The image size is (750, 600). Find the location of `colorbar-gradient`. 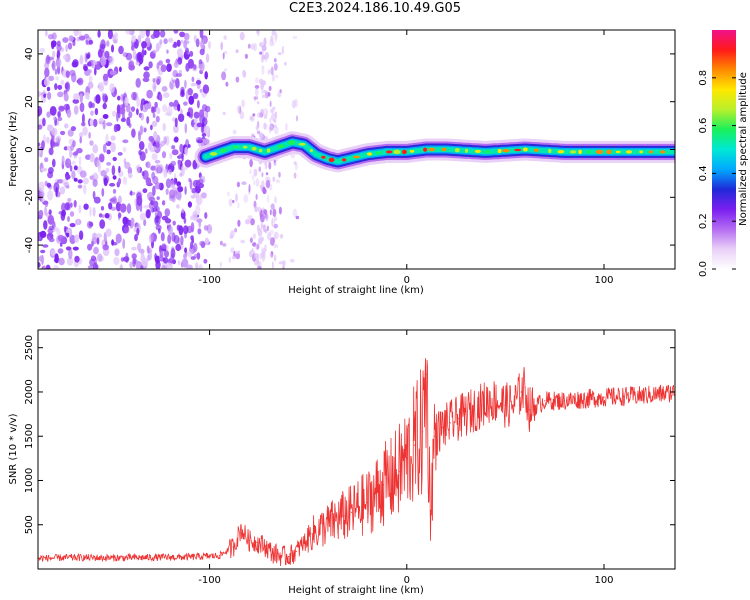

colorbar-gradient is located at coordinates (724, 149).